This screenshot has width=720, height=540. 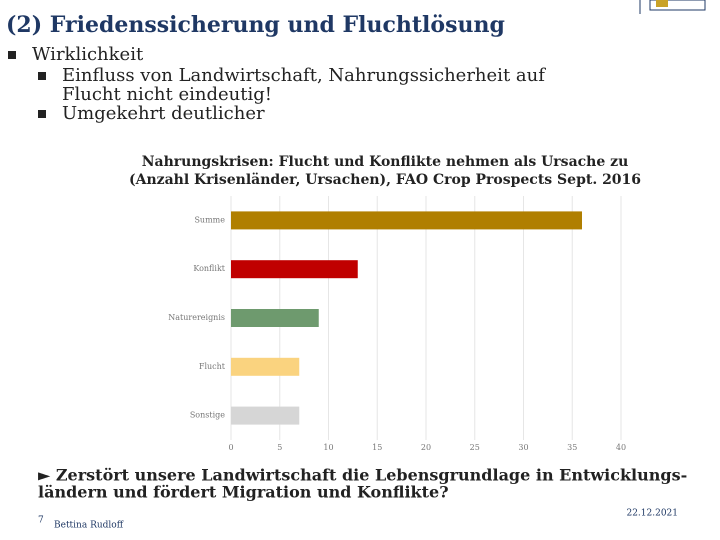 What do you see at coordinates (523, 447) in the screenshot?
I see `x-tick-label: 30` at bounding box center [523, 447].